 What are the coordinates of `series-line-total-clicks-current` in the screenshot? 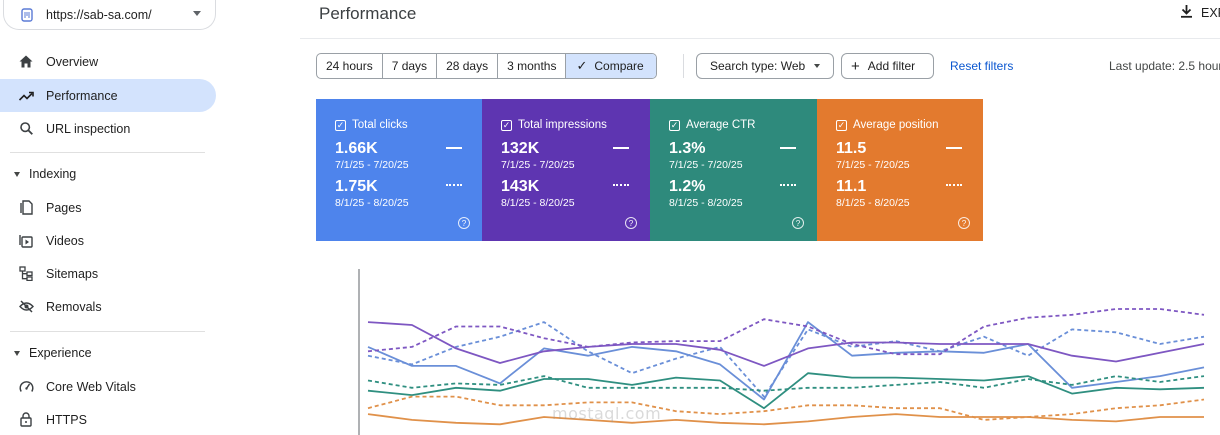 It's located at (786, 361).